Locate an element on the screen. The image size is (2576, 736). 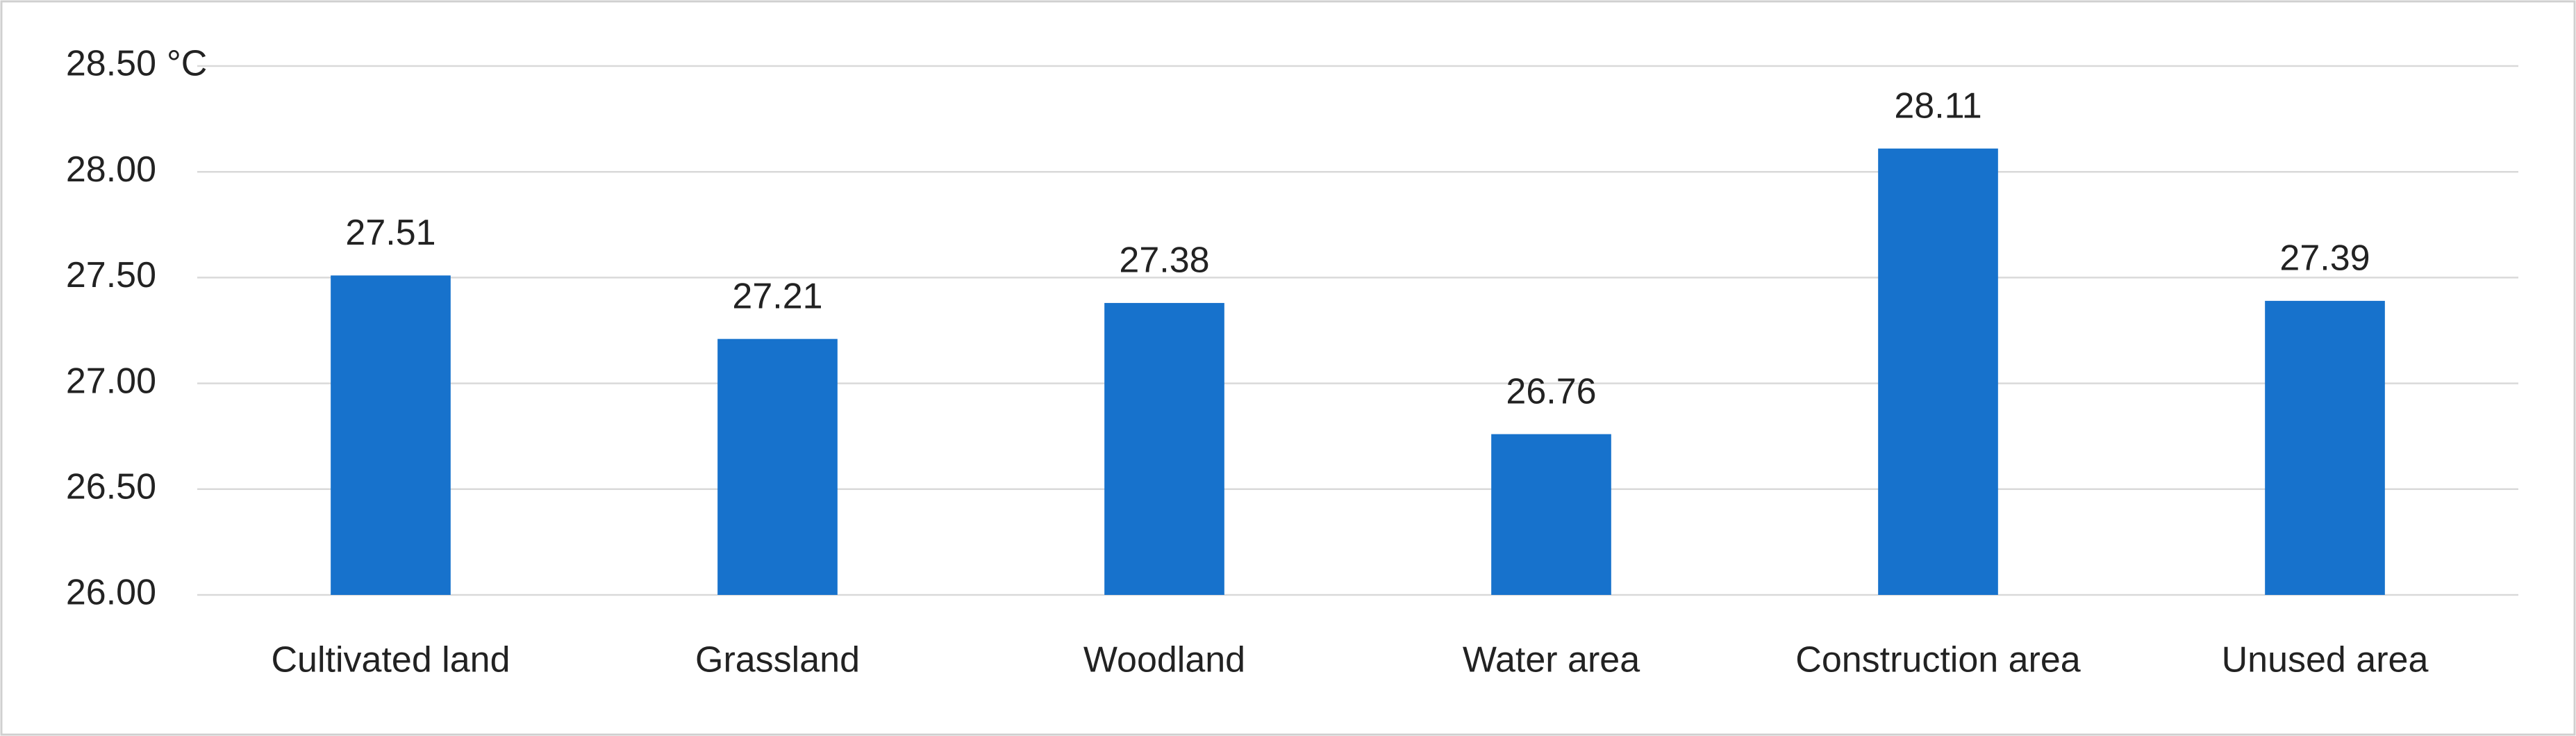
value-label: 26.76 is located at coordinates (1551, 391).